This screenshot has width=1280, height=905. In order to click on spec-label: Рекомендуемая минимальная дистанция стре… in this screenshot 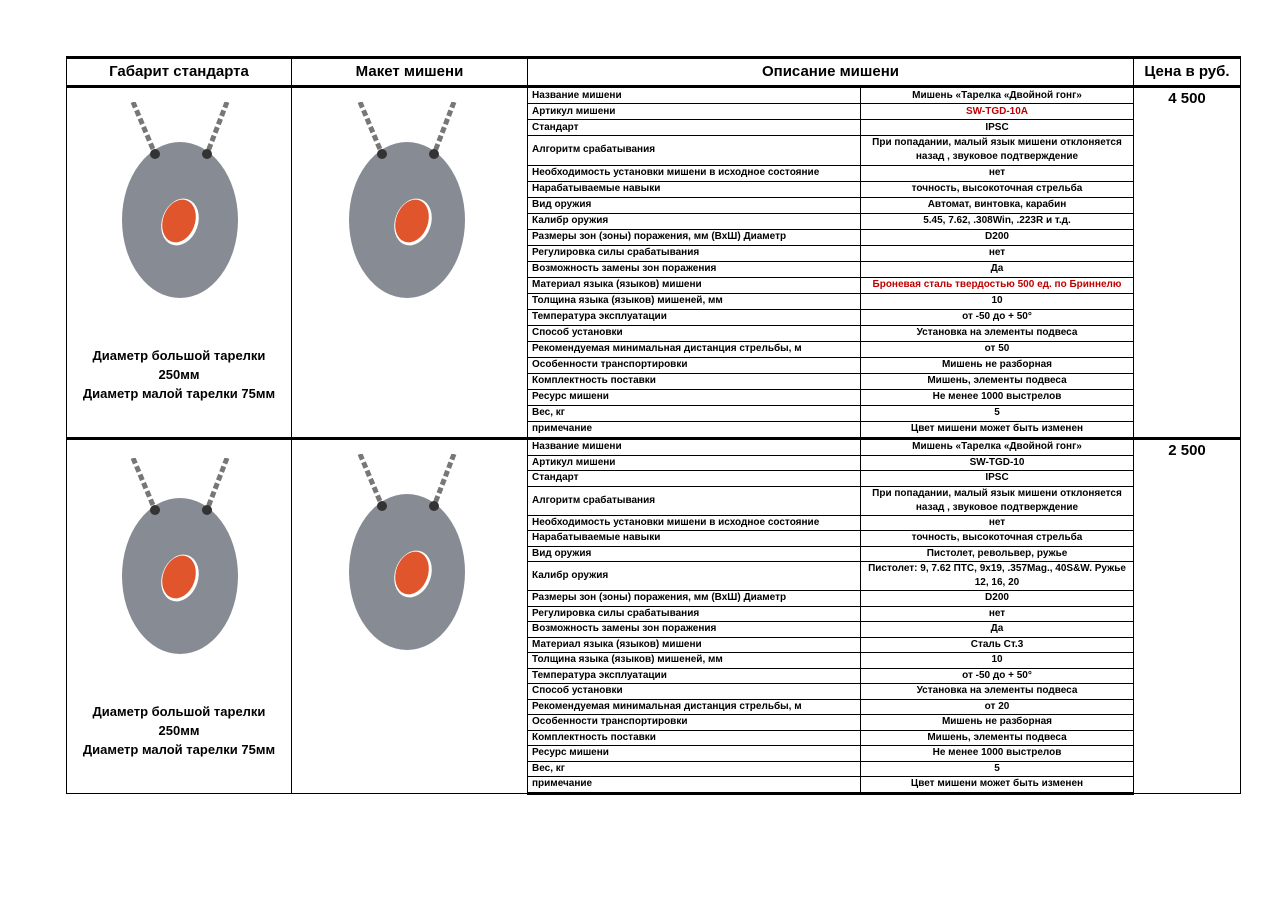, I will do `click(694, 706)`.